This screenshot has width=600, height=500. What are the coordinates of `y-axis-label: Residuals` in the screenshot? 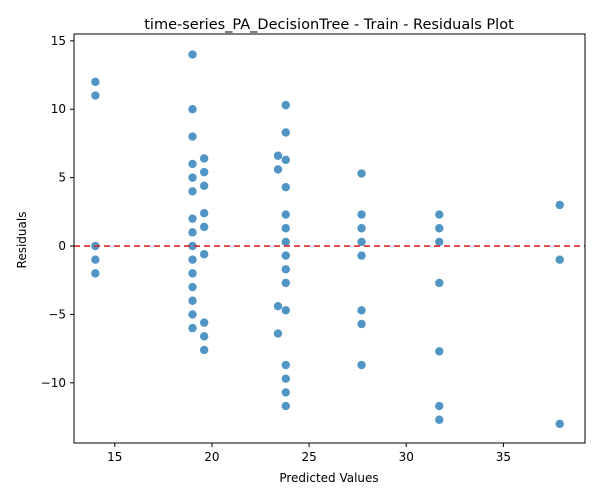 It's located at (22, 240).